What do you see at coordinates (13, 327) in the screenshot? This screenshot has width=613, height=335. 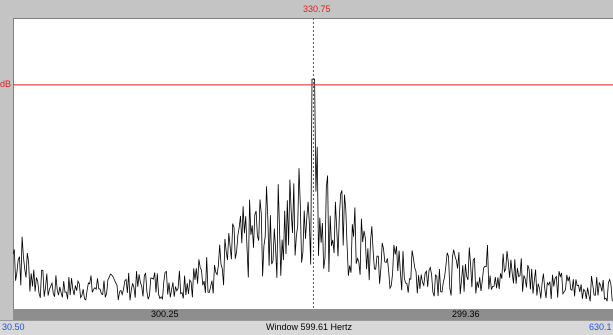 I see `window-start-label: 30.50` at bounding box center [13, 327].